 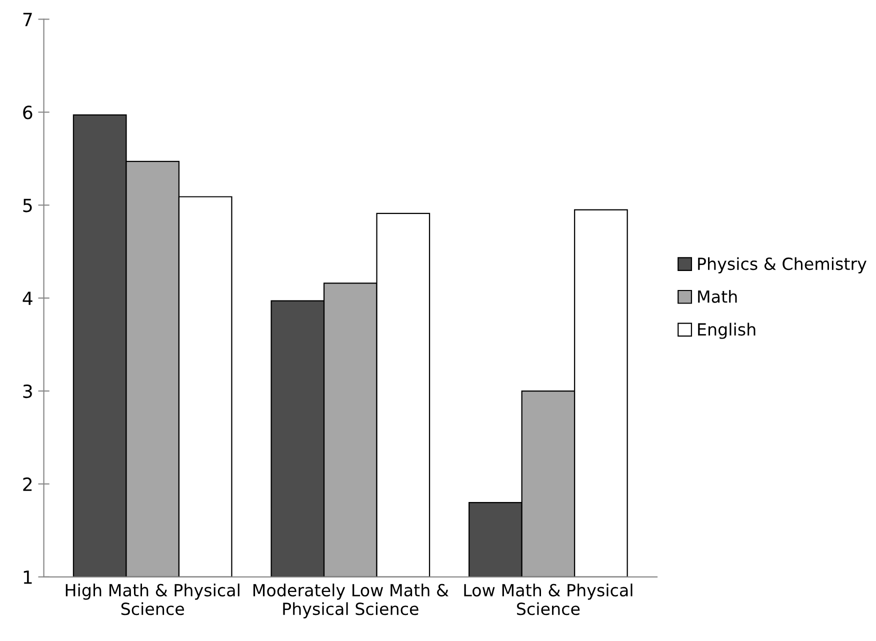 I want to click on y-tick-label: 1, so click(x=28, y=577).